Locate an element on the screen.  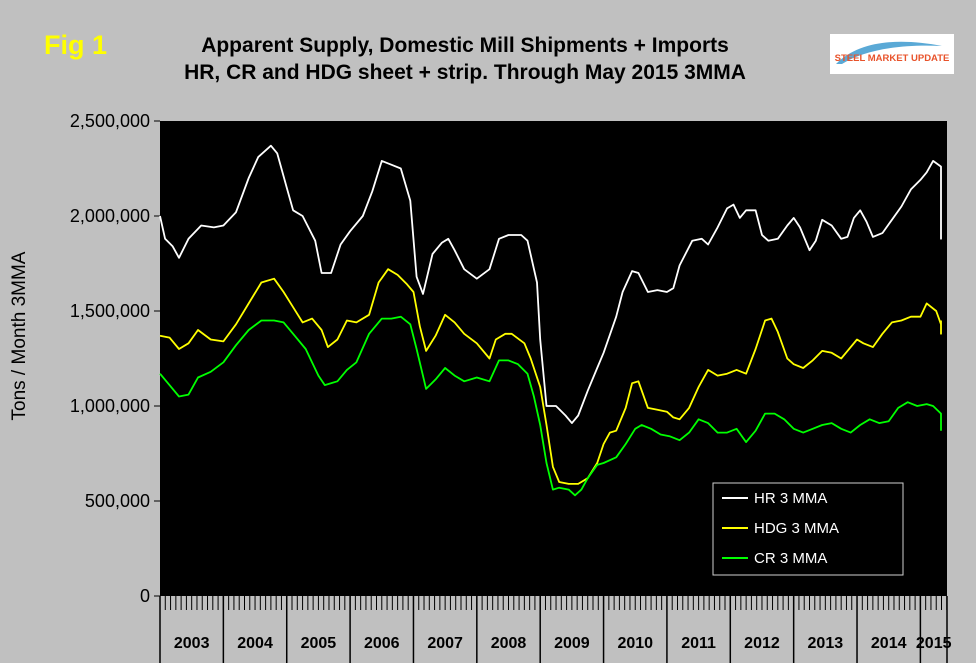
x-year-label: 2005 is located at coordinates (319, 643).